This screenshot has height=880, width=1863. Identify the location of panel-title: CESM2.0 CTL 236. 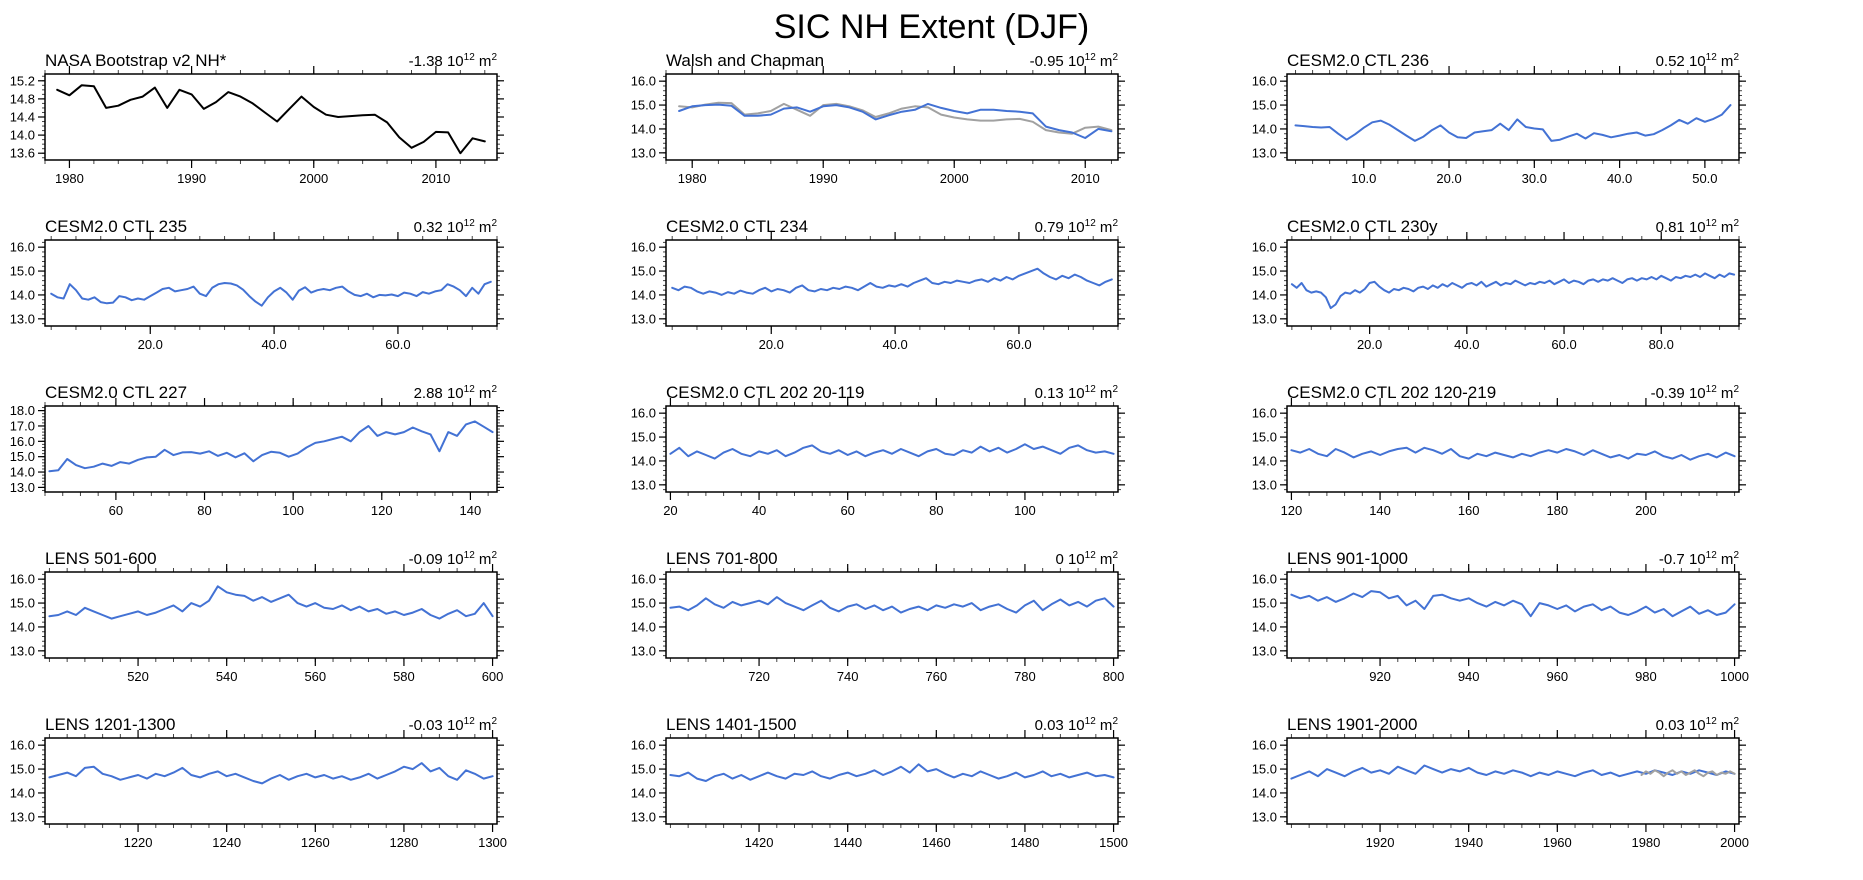
(1358, 60).